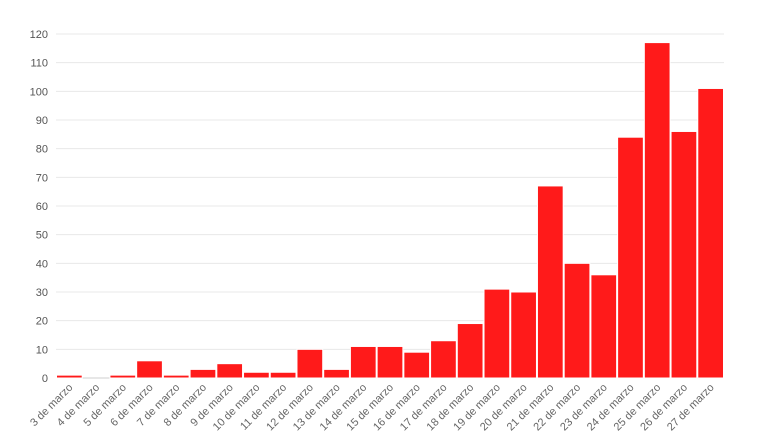  Describe the element at coordinates (42, 293) in the screenshot. I see `y-tick-label: 30` at that location.